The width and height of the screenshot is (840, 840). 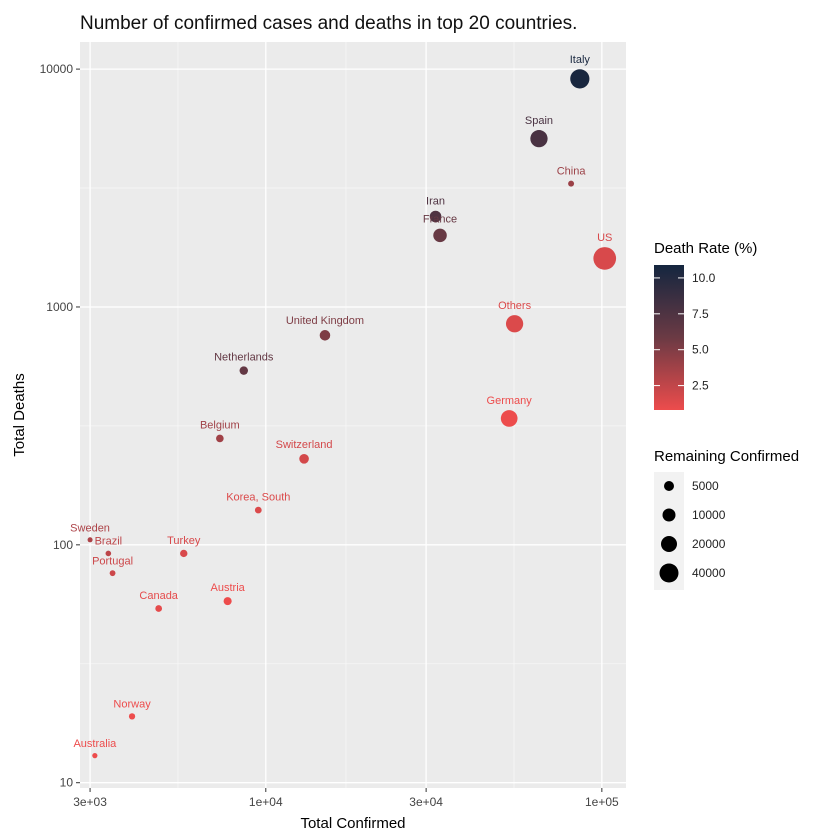 What do you see at coordinates (580, 60) in the screenshot?
I see `point-label: Italy` at bounding box center [580, 60].